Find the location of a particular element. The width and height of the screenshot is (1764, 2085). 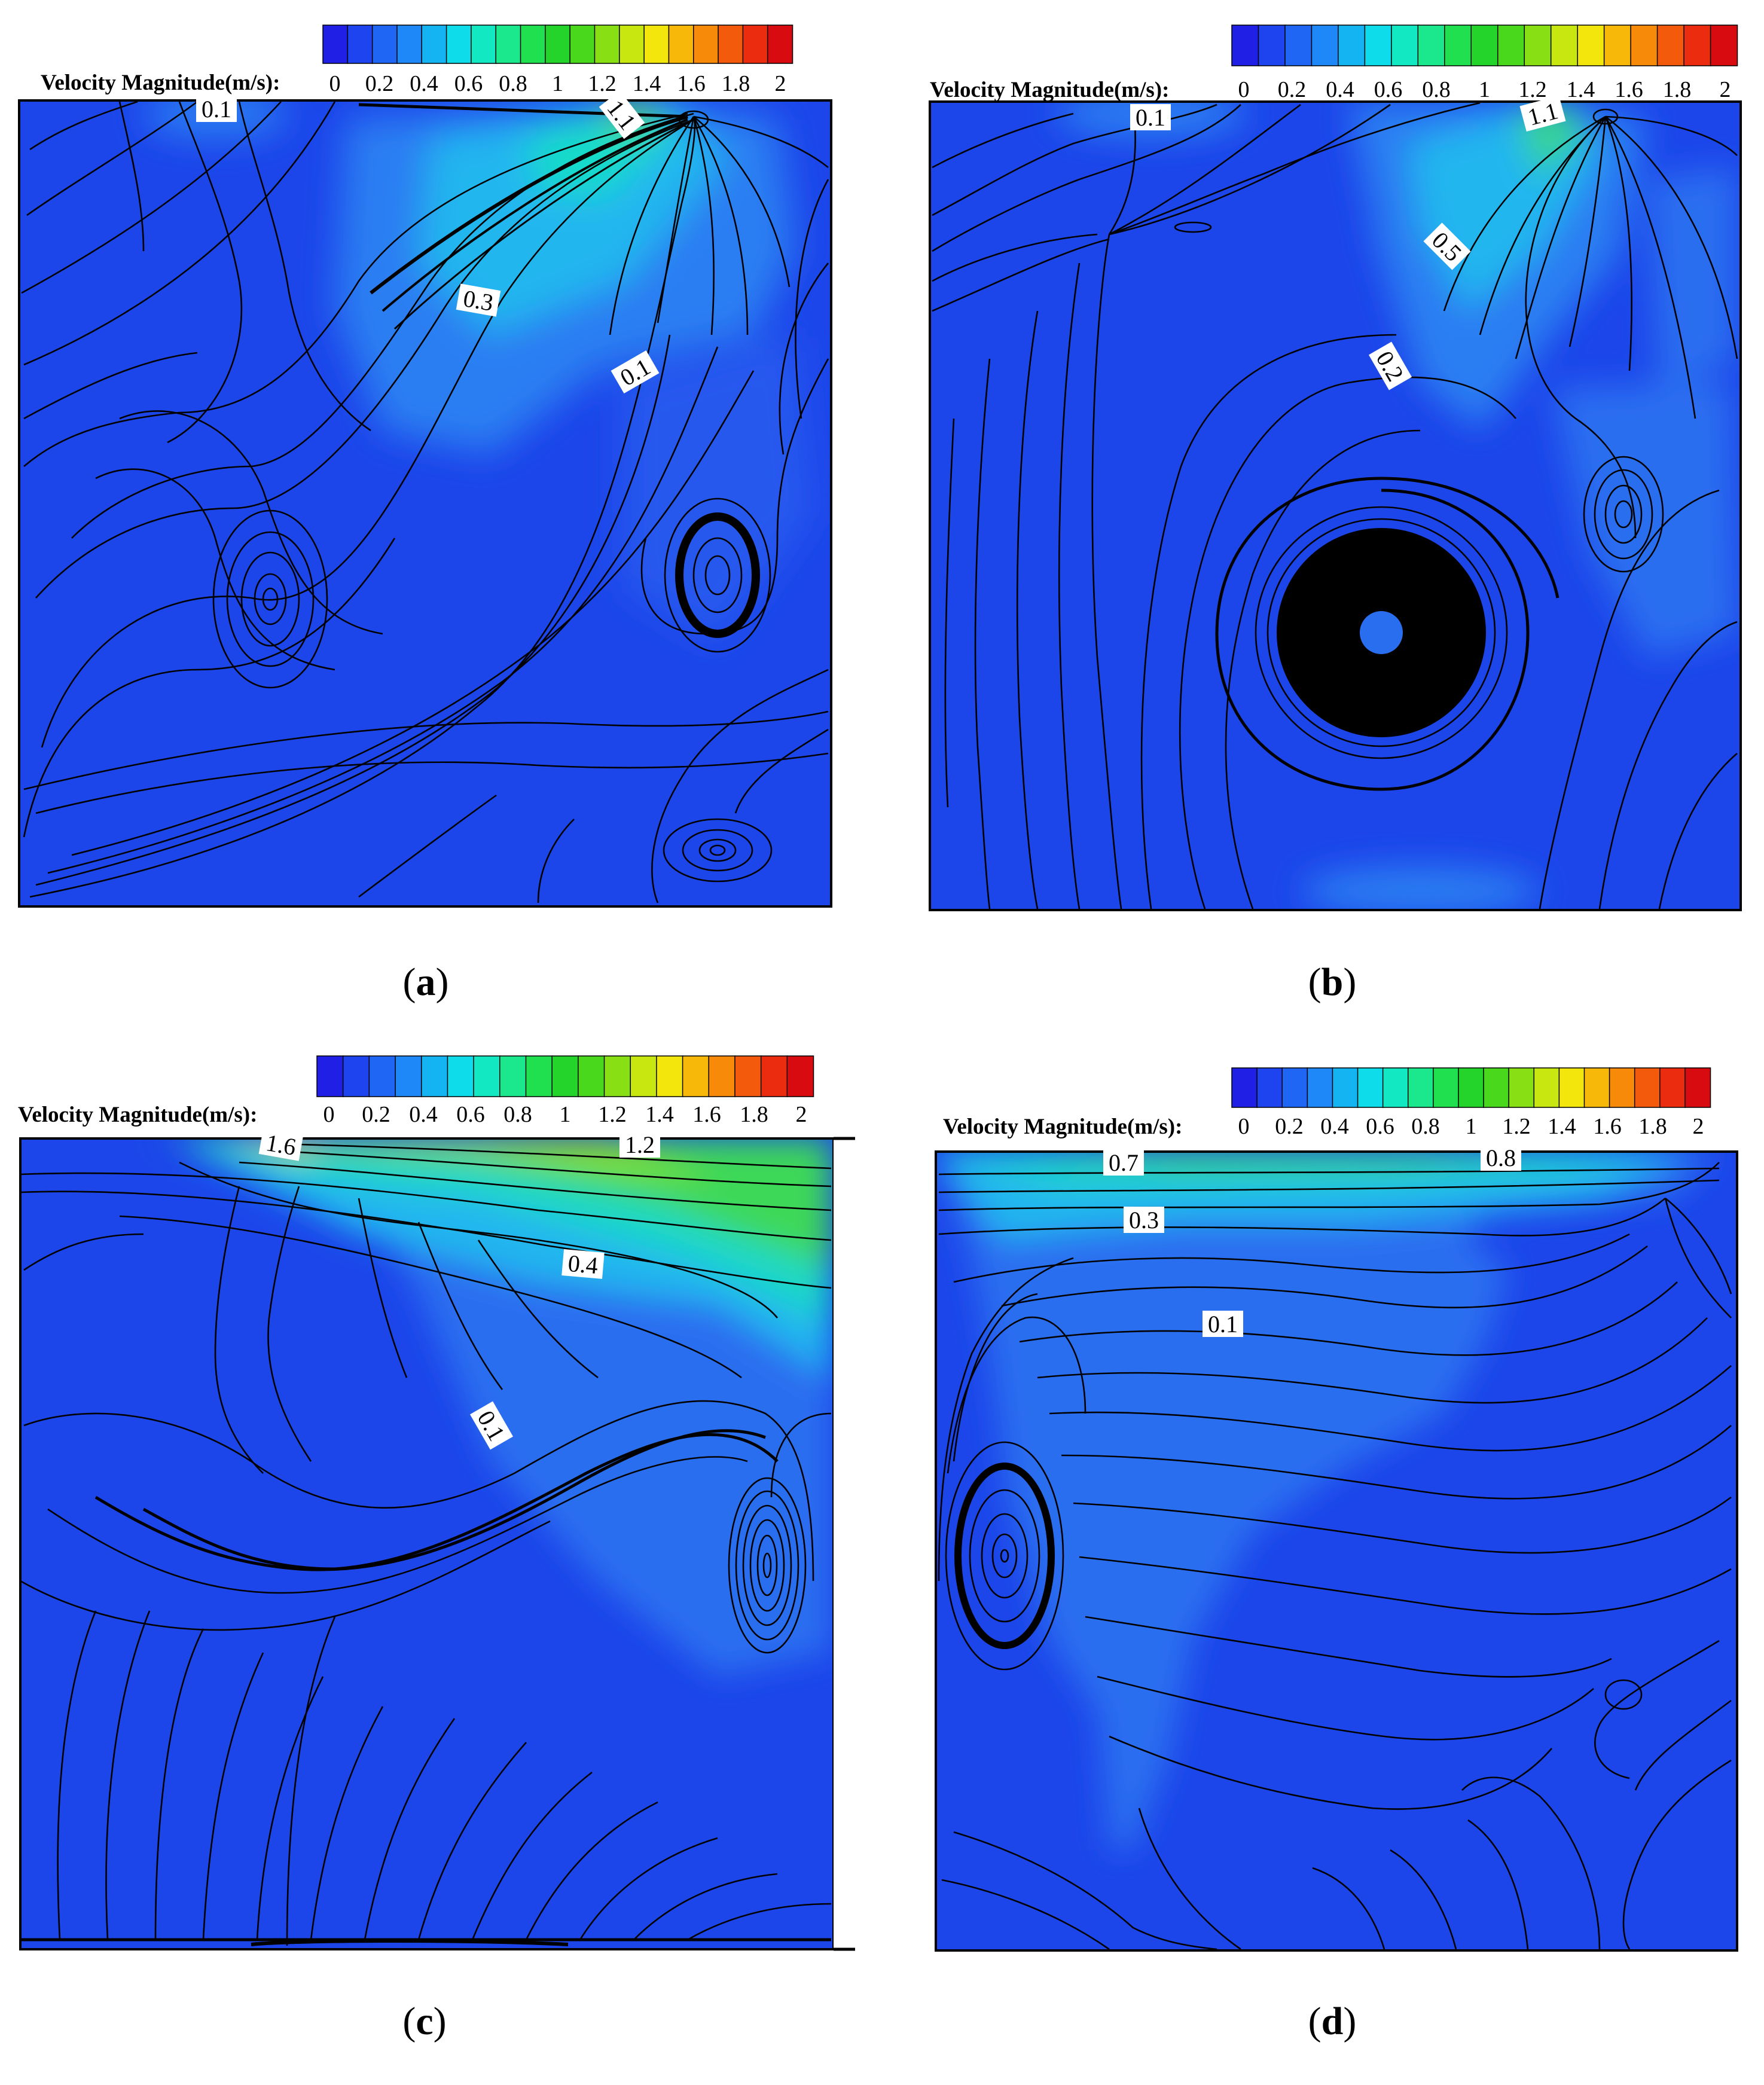

caption-a: (a) is located at coordinates (425, 982).